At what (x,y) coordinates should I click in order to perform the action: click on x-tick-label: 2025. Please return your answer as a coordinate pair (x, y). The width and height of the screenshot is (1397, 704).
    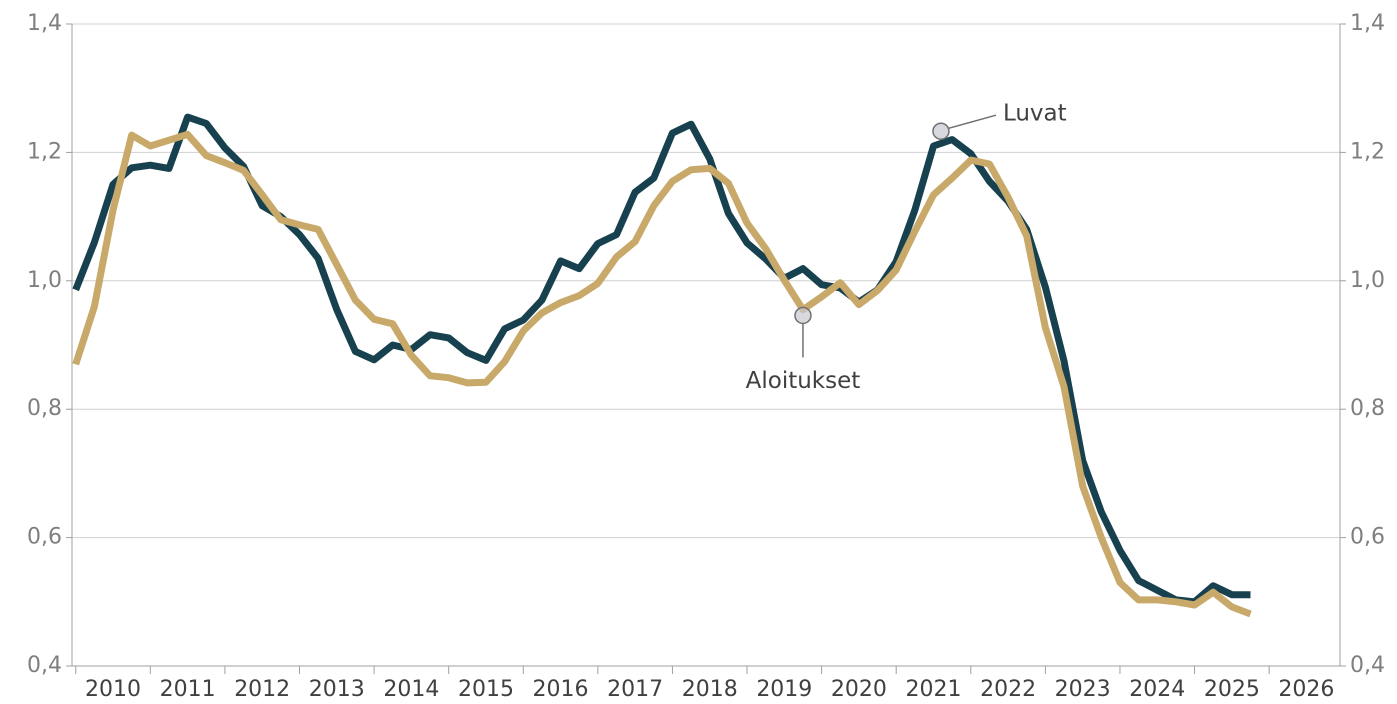
    Looking at the image, I should click on (1232, 689).